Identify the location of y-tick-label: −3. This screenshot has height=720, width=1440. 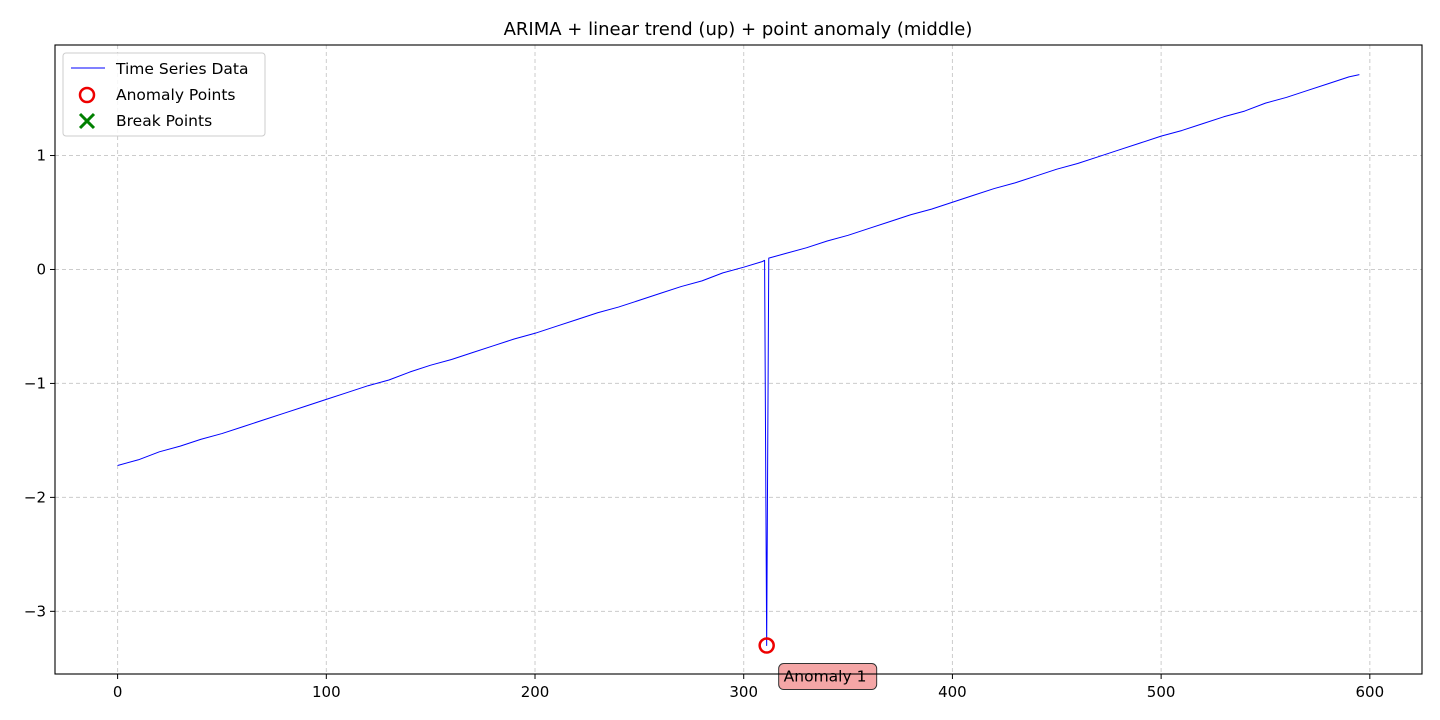
(35, 611).